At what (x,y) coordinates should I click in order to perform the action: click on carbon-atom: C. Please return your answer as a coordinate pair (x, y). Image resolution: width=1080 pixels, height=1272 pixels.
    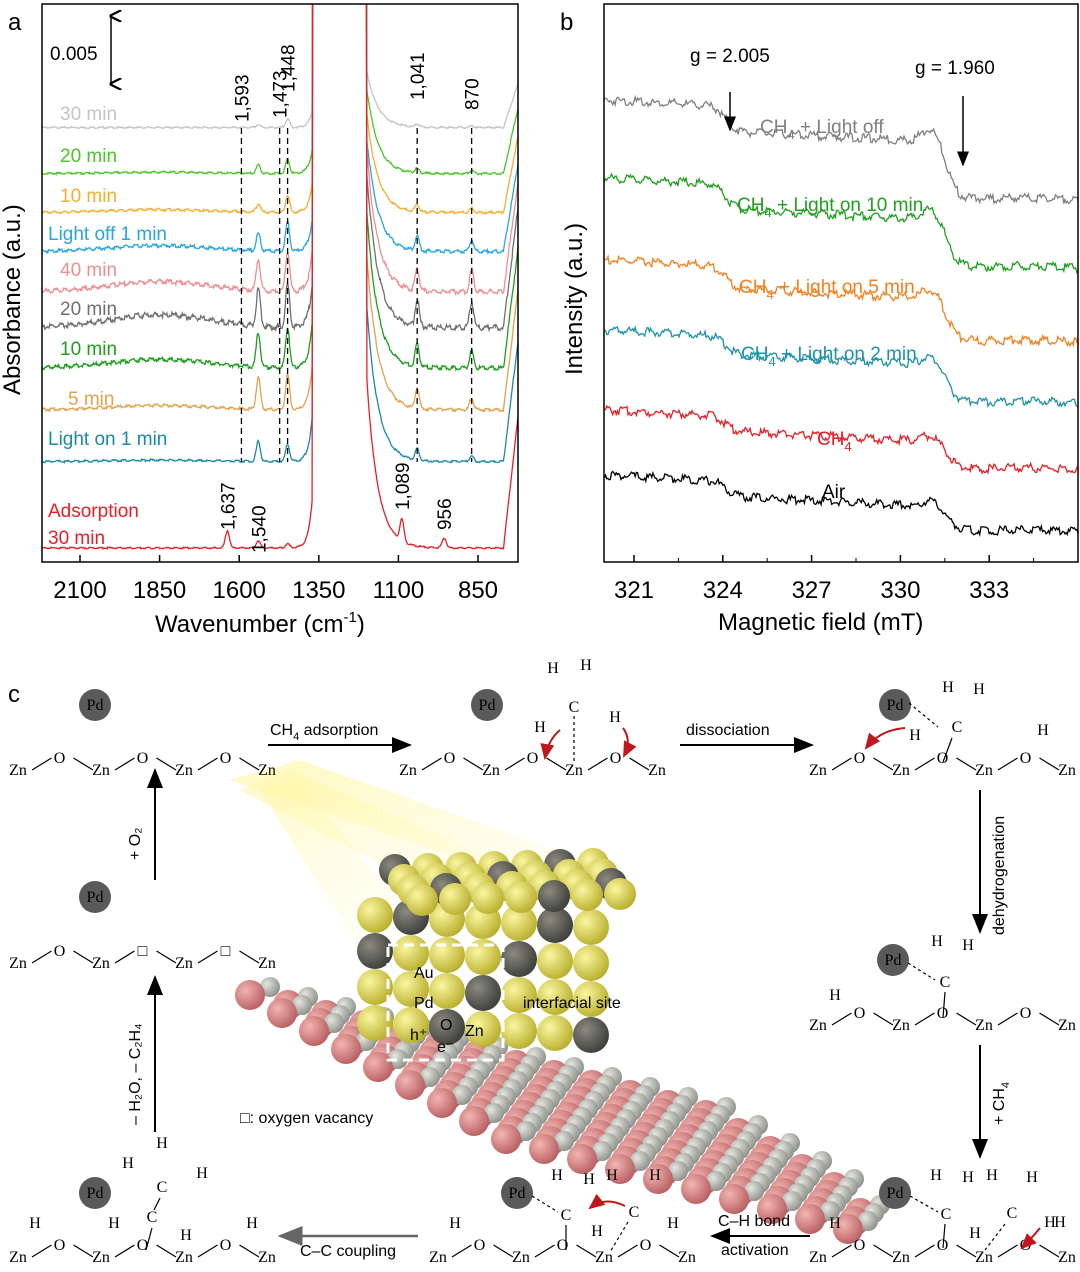
    Looking at the image, I should click on (1012, 1213).